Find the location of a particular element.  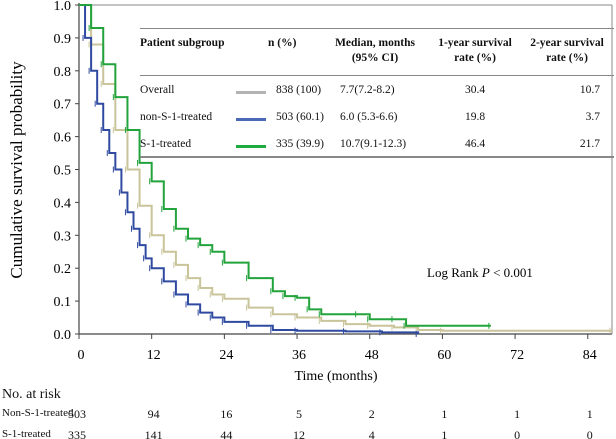

row-2yr: 10.7 is located at coordinates (589, 90).